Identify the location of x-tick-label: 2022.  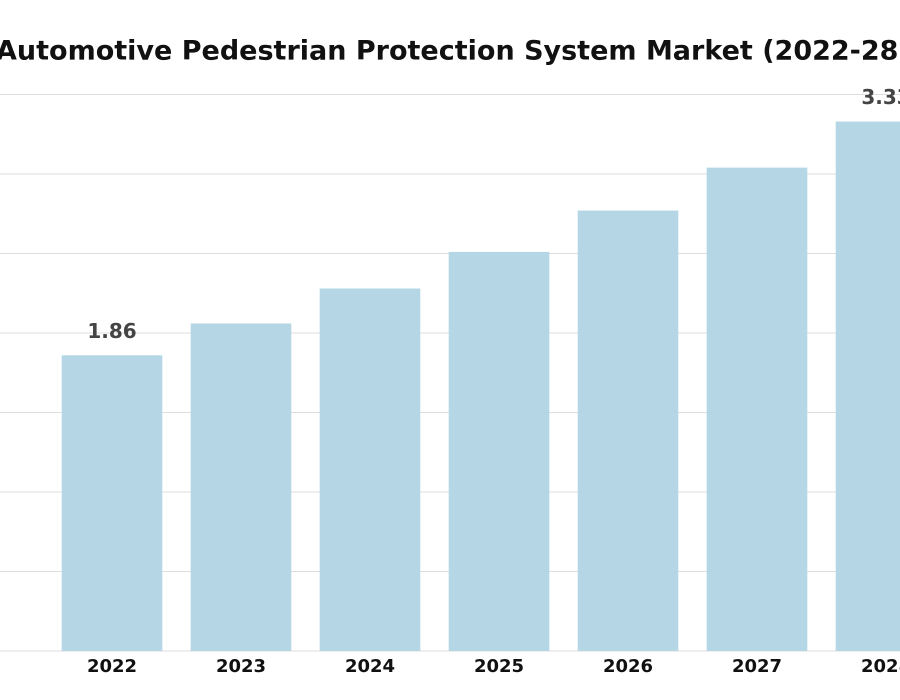
(112, 666).